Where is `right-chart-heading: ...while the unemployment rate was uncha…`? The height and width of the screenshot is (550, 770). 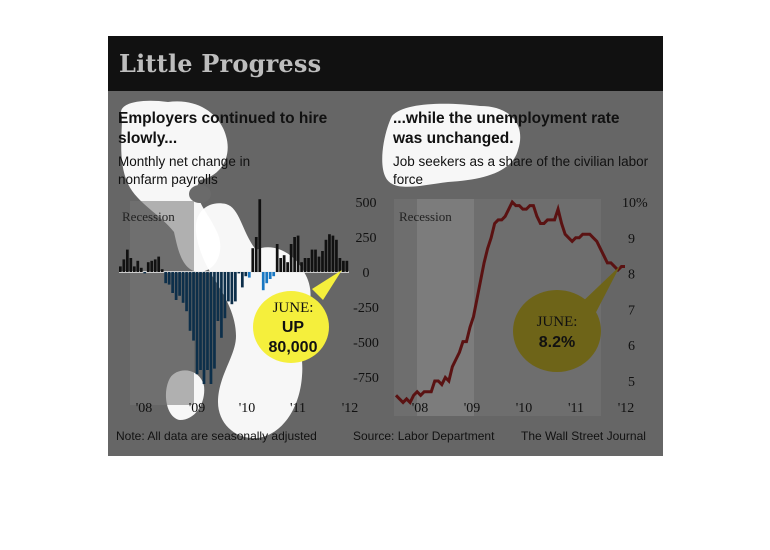 right-chart-heading: ...while the unemployment rate was uncha… is located at coordinates (506, 128).